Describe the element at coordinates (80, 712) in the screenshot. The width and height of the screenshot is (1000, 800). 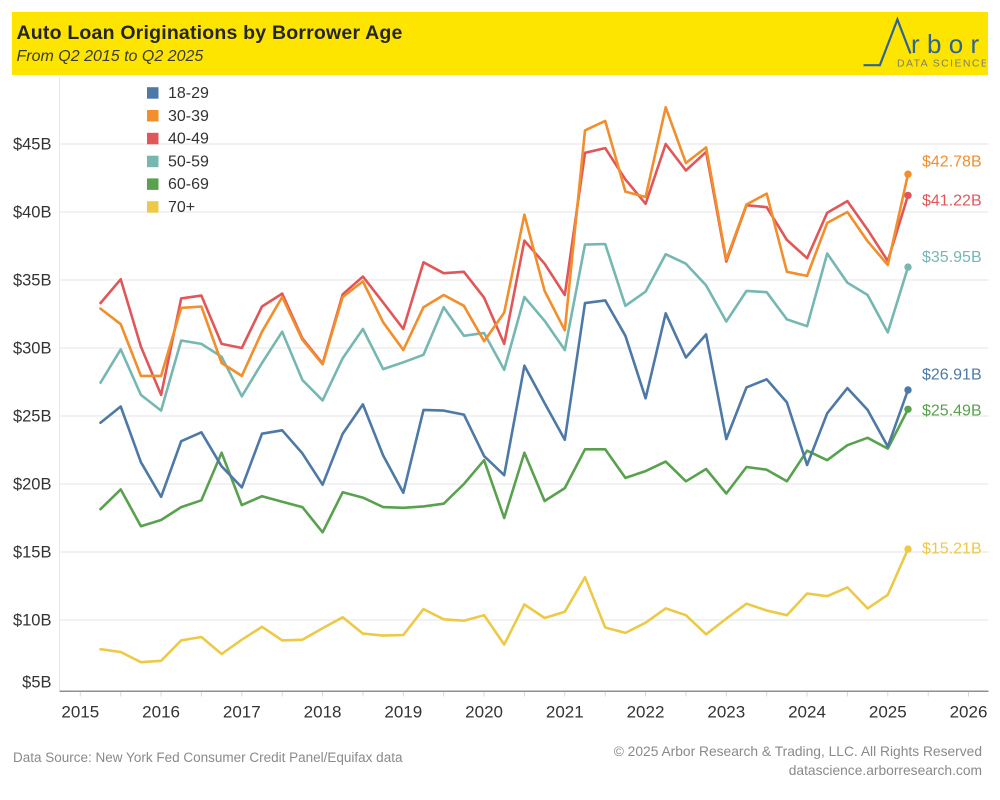
I see `svg-text: 2015` at that location.